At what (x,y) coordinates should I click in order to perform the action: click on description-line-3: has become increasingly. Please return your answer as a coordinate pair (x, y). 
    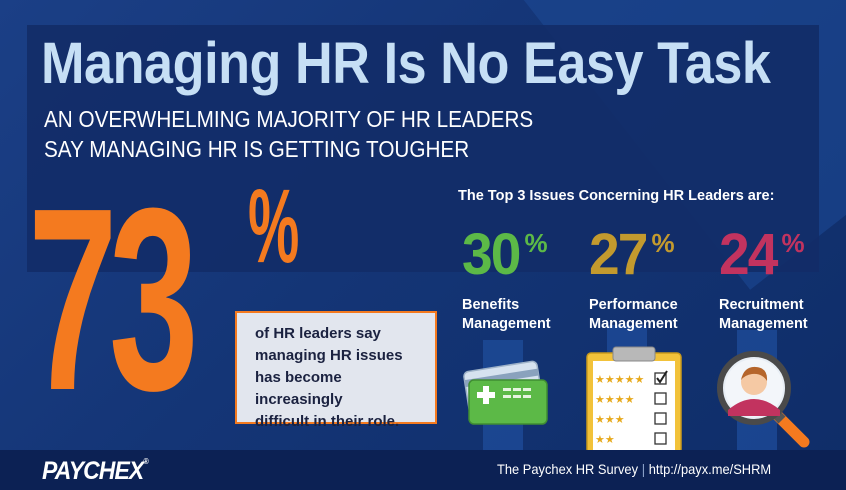
    Looking at the image, I should click on (299, 388).